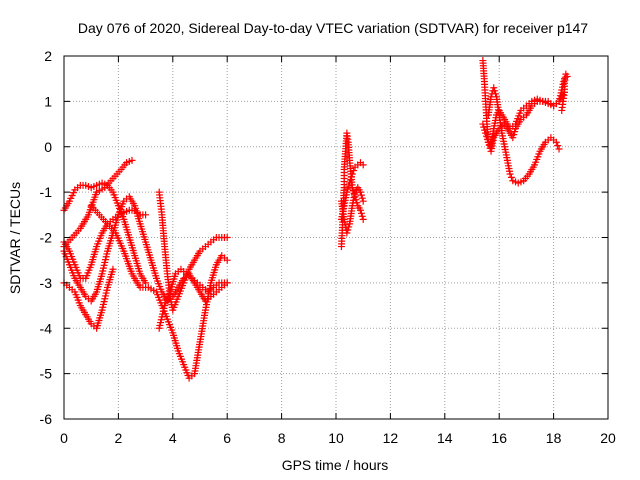  I want to click on y-tick-label: 2, so click(48, 56).